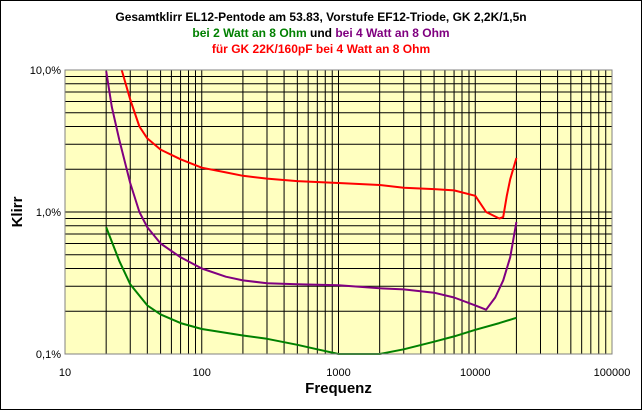  I want to click on title-purple-part: bei 4 Watt an 8 Ohm, so click(392, 33).